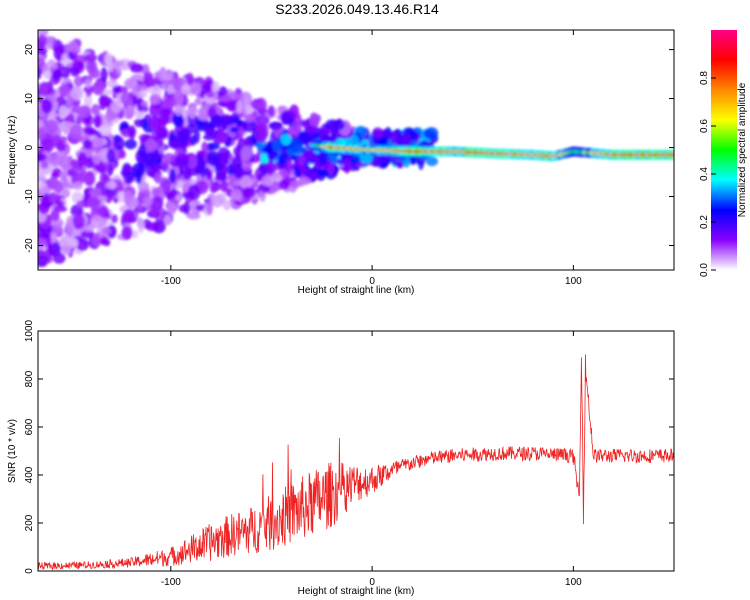 The image size is (750, 600). What do you see at coordinates (573, 582) in the screenshot?
I see `snr-xtick-label: 100` at bounding box center [573, 582].